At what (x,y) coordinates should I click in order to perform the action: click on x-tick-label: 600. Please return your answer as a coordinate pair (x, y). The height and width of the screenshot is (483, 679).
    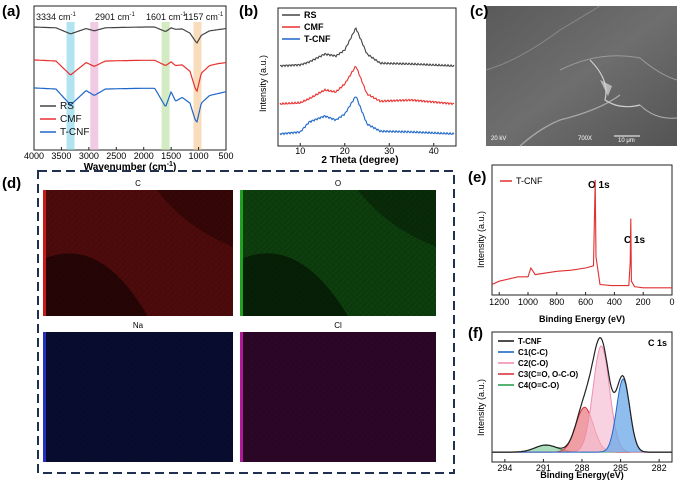
    Looking at the image, I should click on (585, 302).